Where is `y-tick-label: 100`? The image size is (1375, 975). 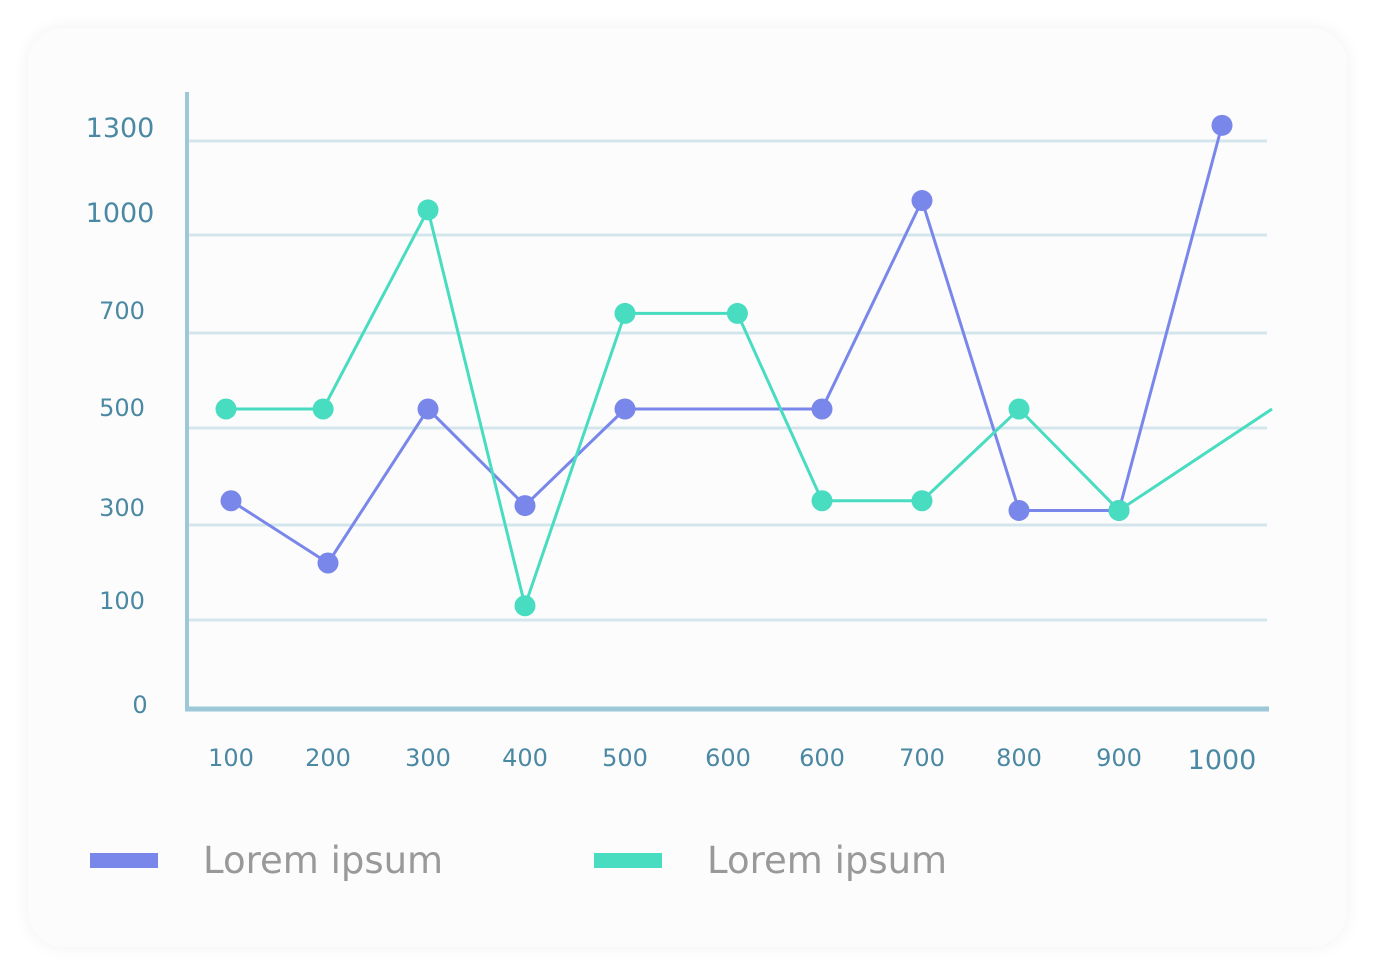 y-tick-label: 100 is located at coordinates (122, 601).